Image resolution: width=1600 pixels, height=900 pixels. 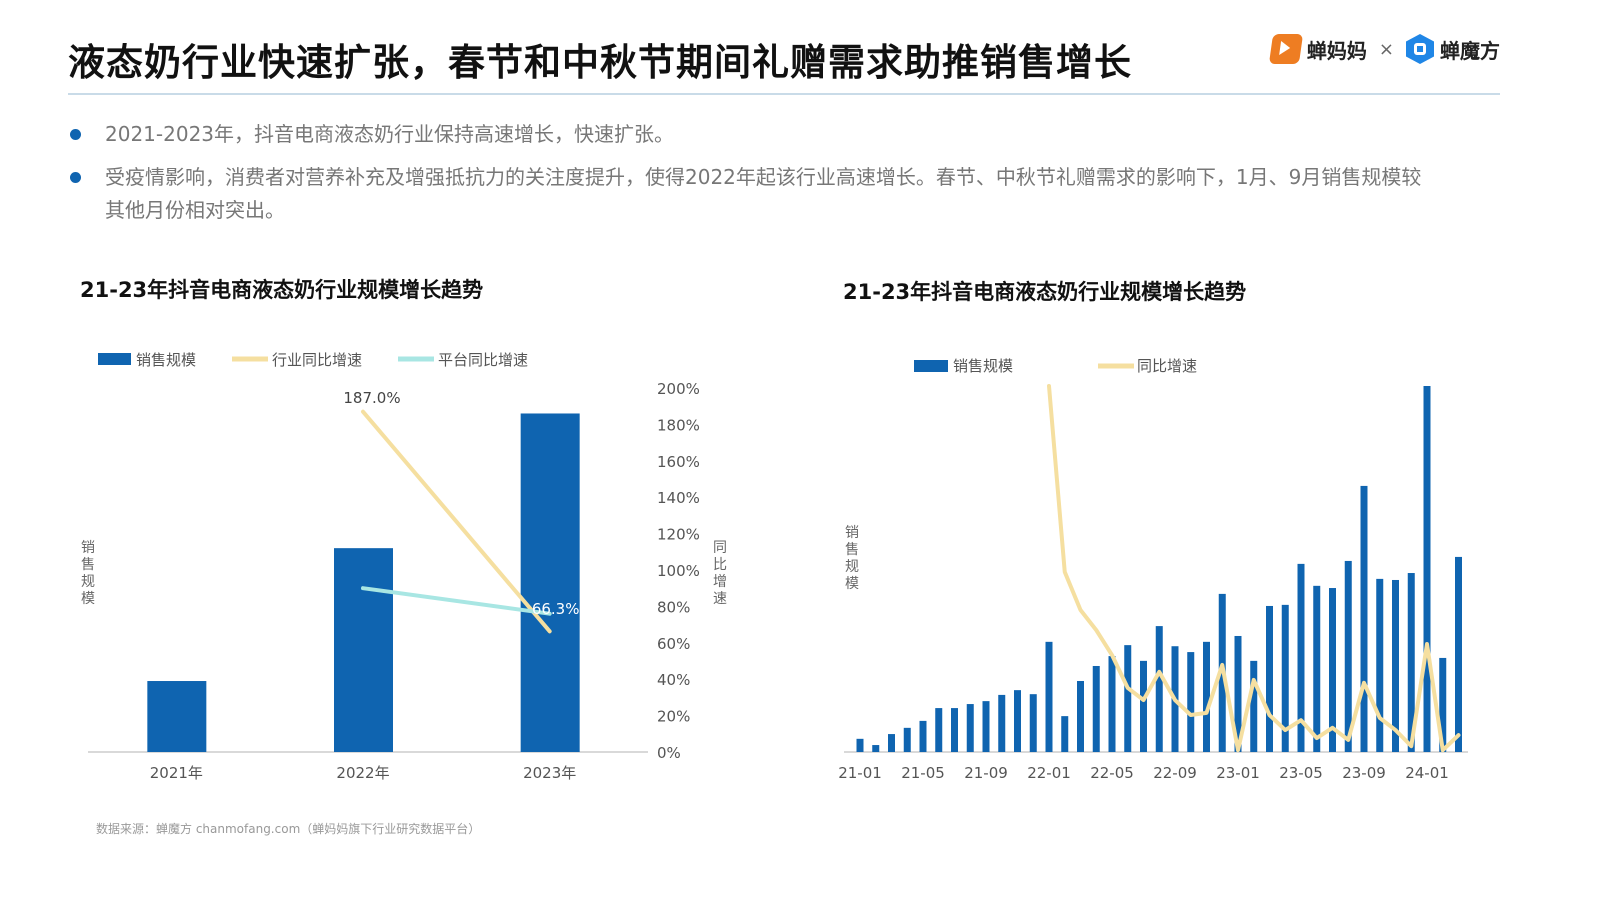 I want to click on x-tick-label: 23-05, so click(x=1301, y=773).